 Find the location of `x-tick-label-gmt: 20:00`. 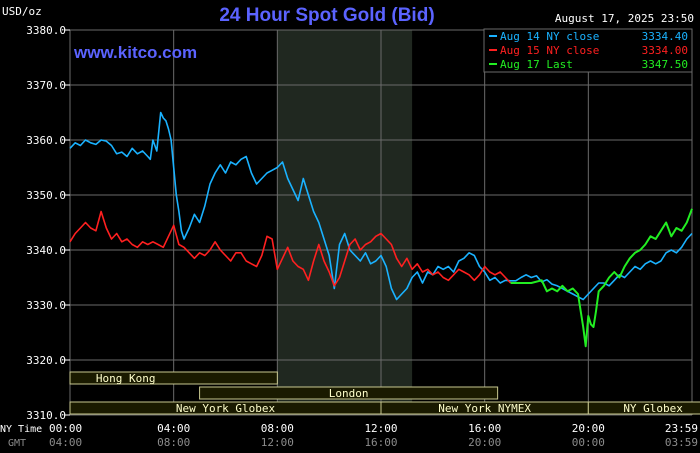

x-tick-label-gmt: 20:00 is located at coordinates (484, 442).